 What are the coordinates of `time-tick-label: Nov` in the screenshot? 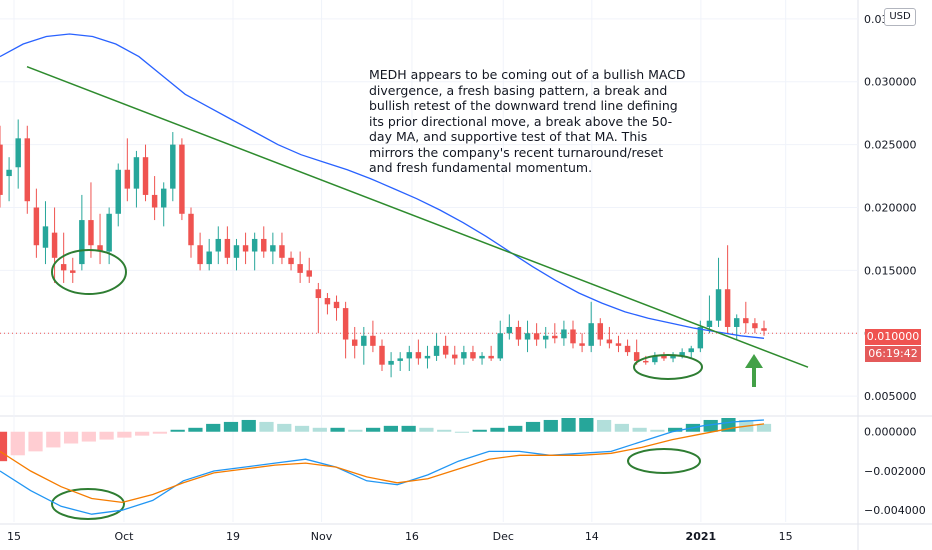 It's located at (322, 536).